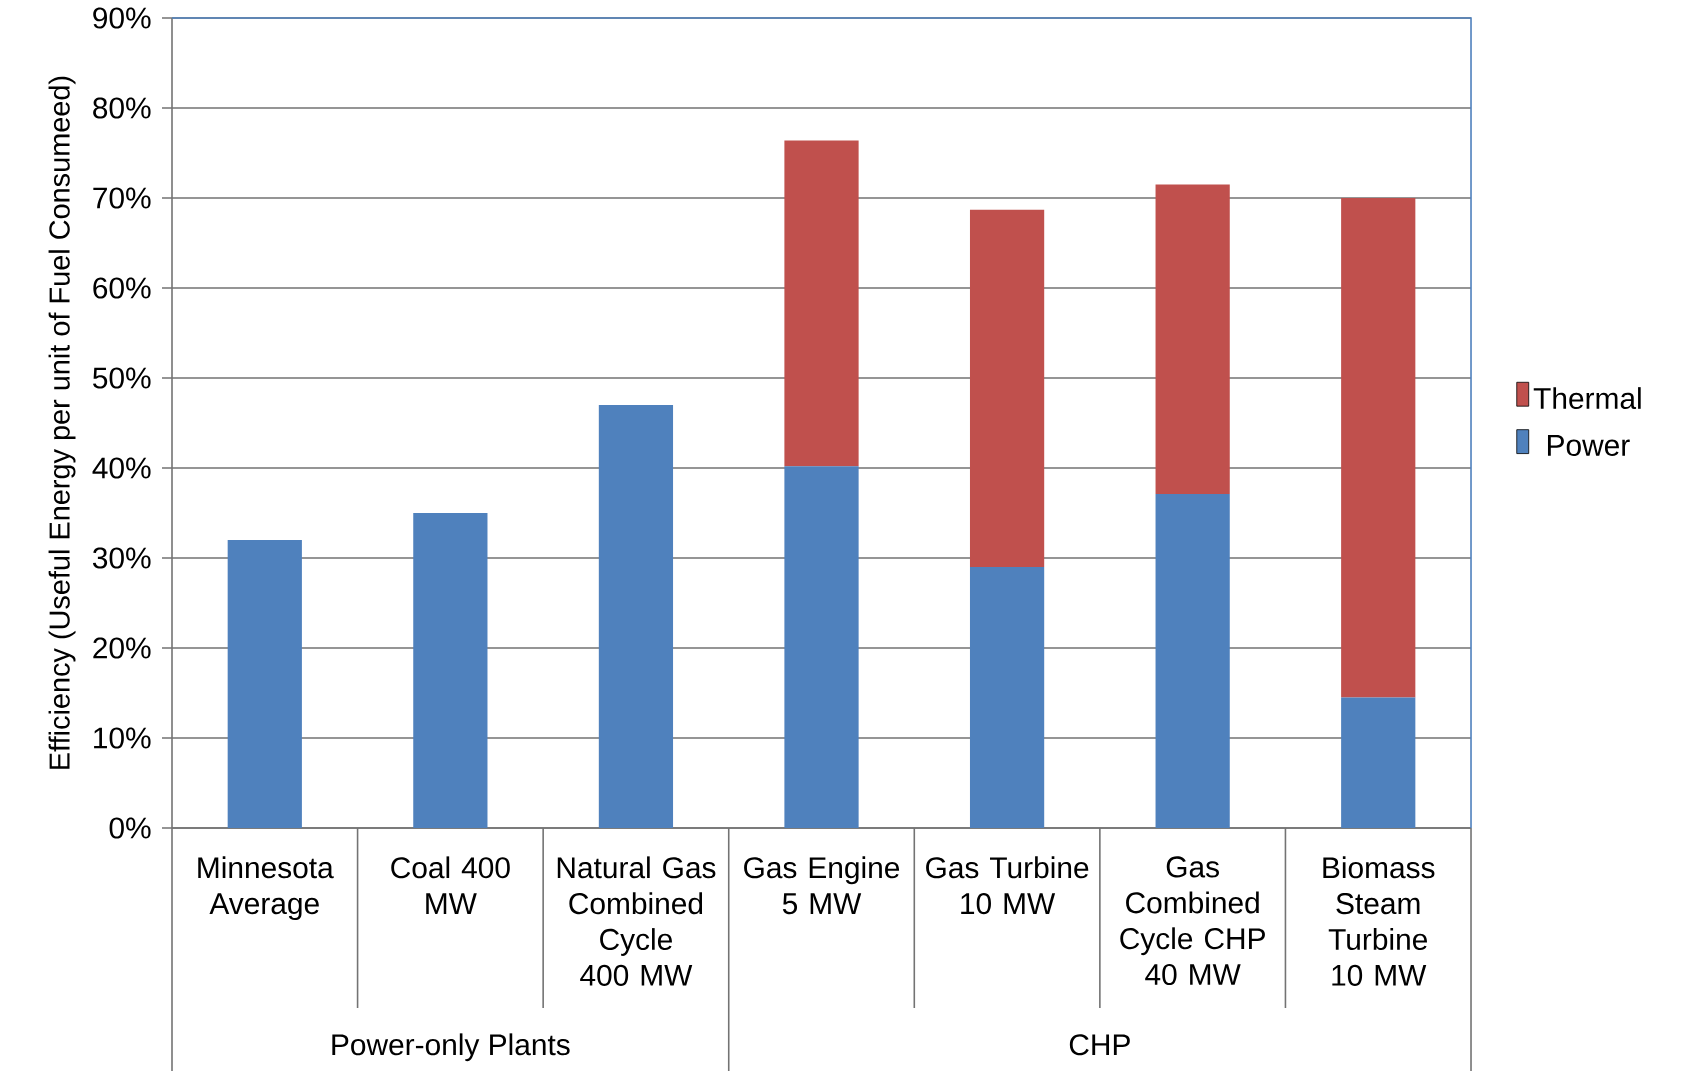 The width and height of the screenshot is (1690, 1071). What do you see at coordinates (122, 648) in the screenshot?
I see `y-tick-label: 20%` at bounding box center [122, 648].